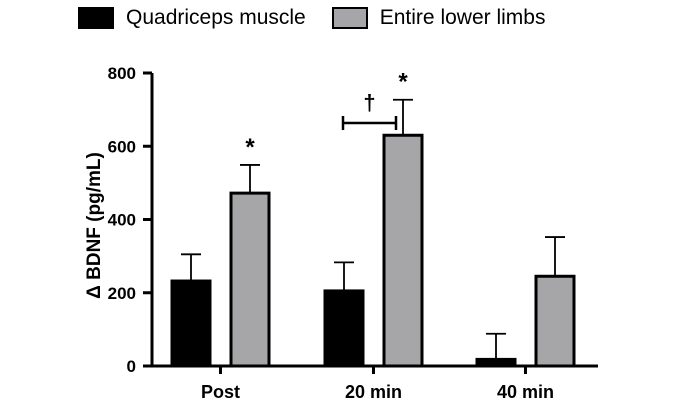 The width and height of the screenshot is (700, 410). Describe the element at coordinates (324, 18) in the screenshot. I see `legend: Quadriceps muscle Entire lower limbs` at that location.